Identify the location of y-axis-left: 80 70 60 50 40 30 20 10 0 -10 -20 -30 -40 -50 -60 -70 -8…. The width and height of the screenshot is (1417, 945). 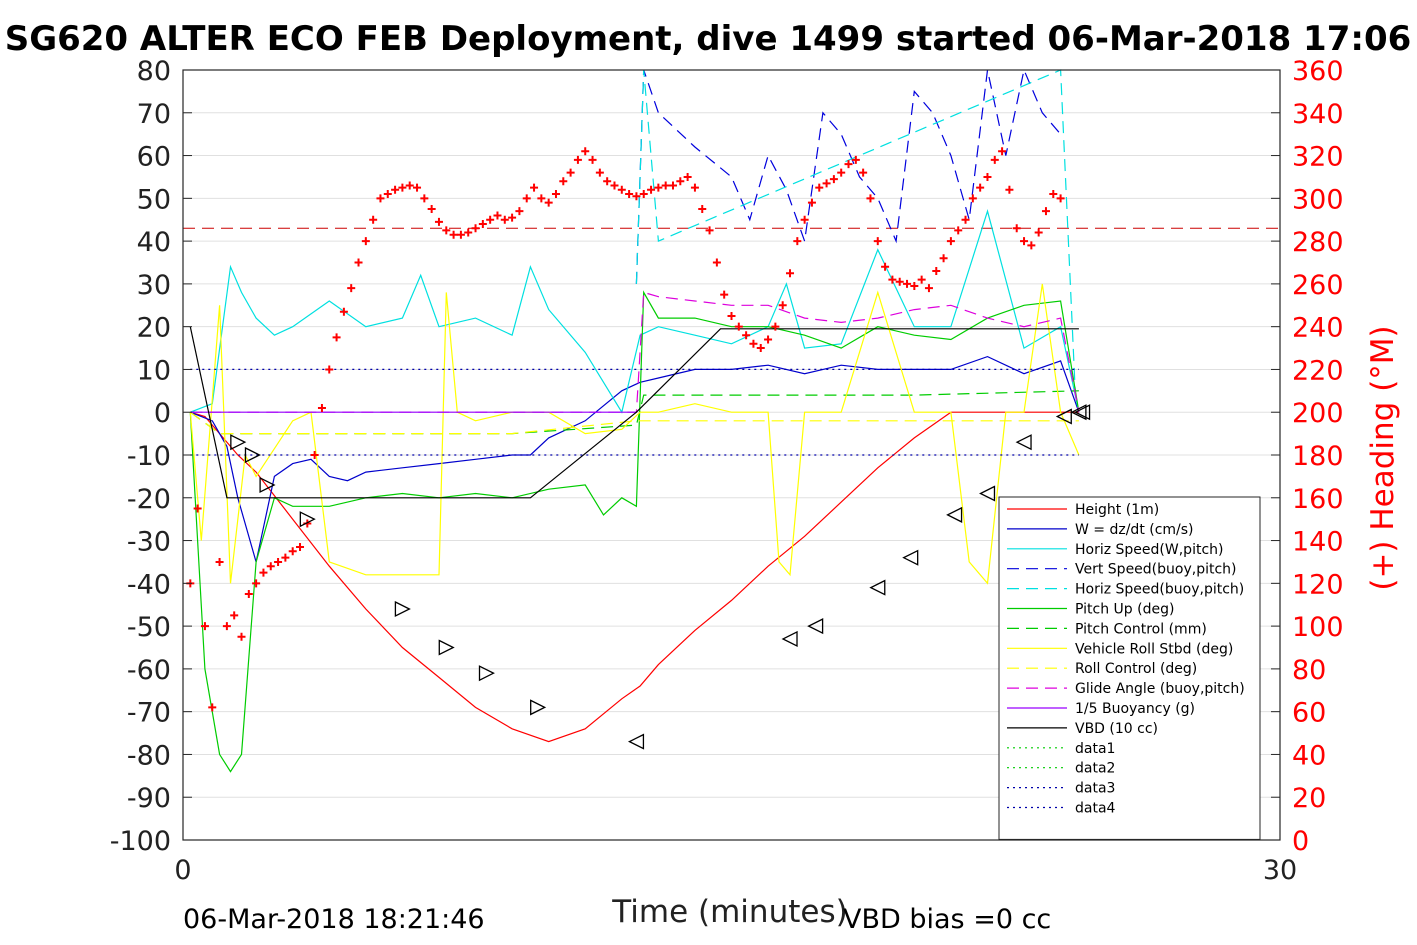
(151, 456).